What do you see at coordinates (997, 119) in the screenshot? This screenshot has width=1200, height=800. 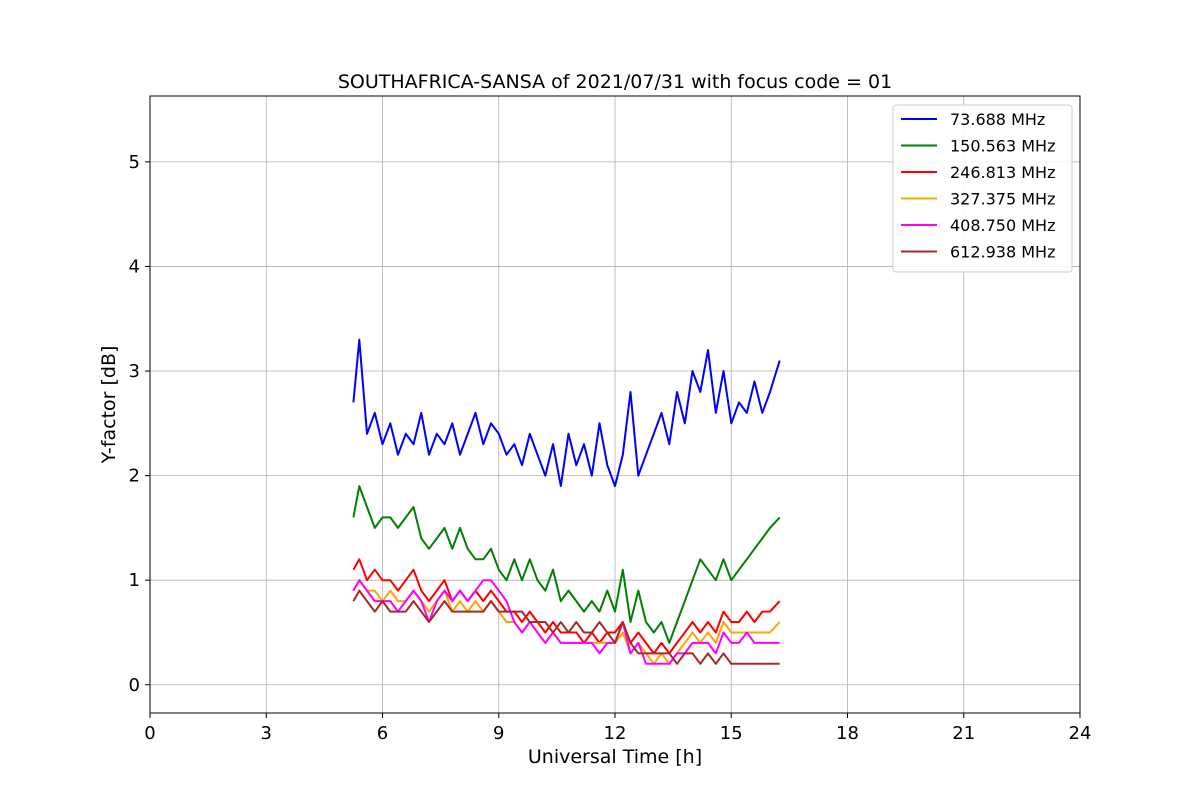 I see `legend-label-0: 73.688 MHz` at bounding box center [997, 119].